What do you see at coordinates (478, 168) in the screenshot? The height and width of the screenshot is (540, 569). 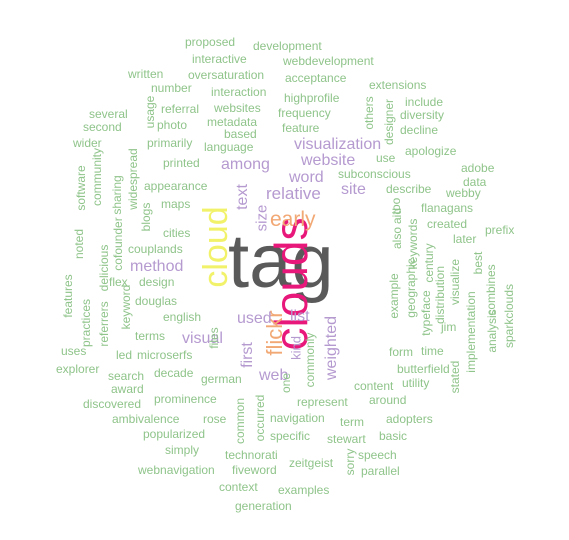 I see `cloud-word: adobe` at bounding box center [478, 168].